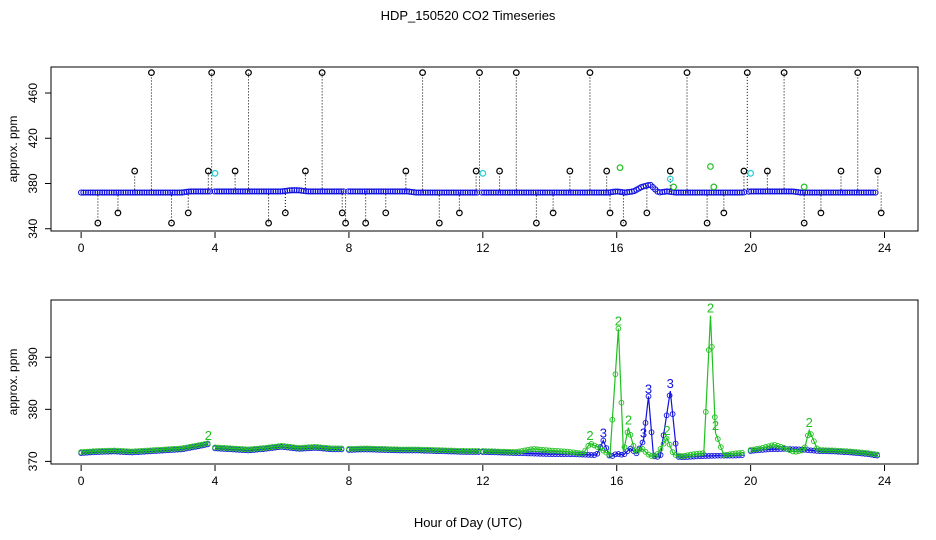 This screenshot has height=540, width=936. I want to click on series-line-green, so click(613, 386).